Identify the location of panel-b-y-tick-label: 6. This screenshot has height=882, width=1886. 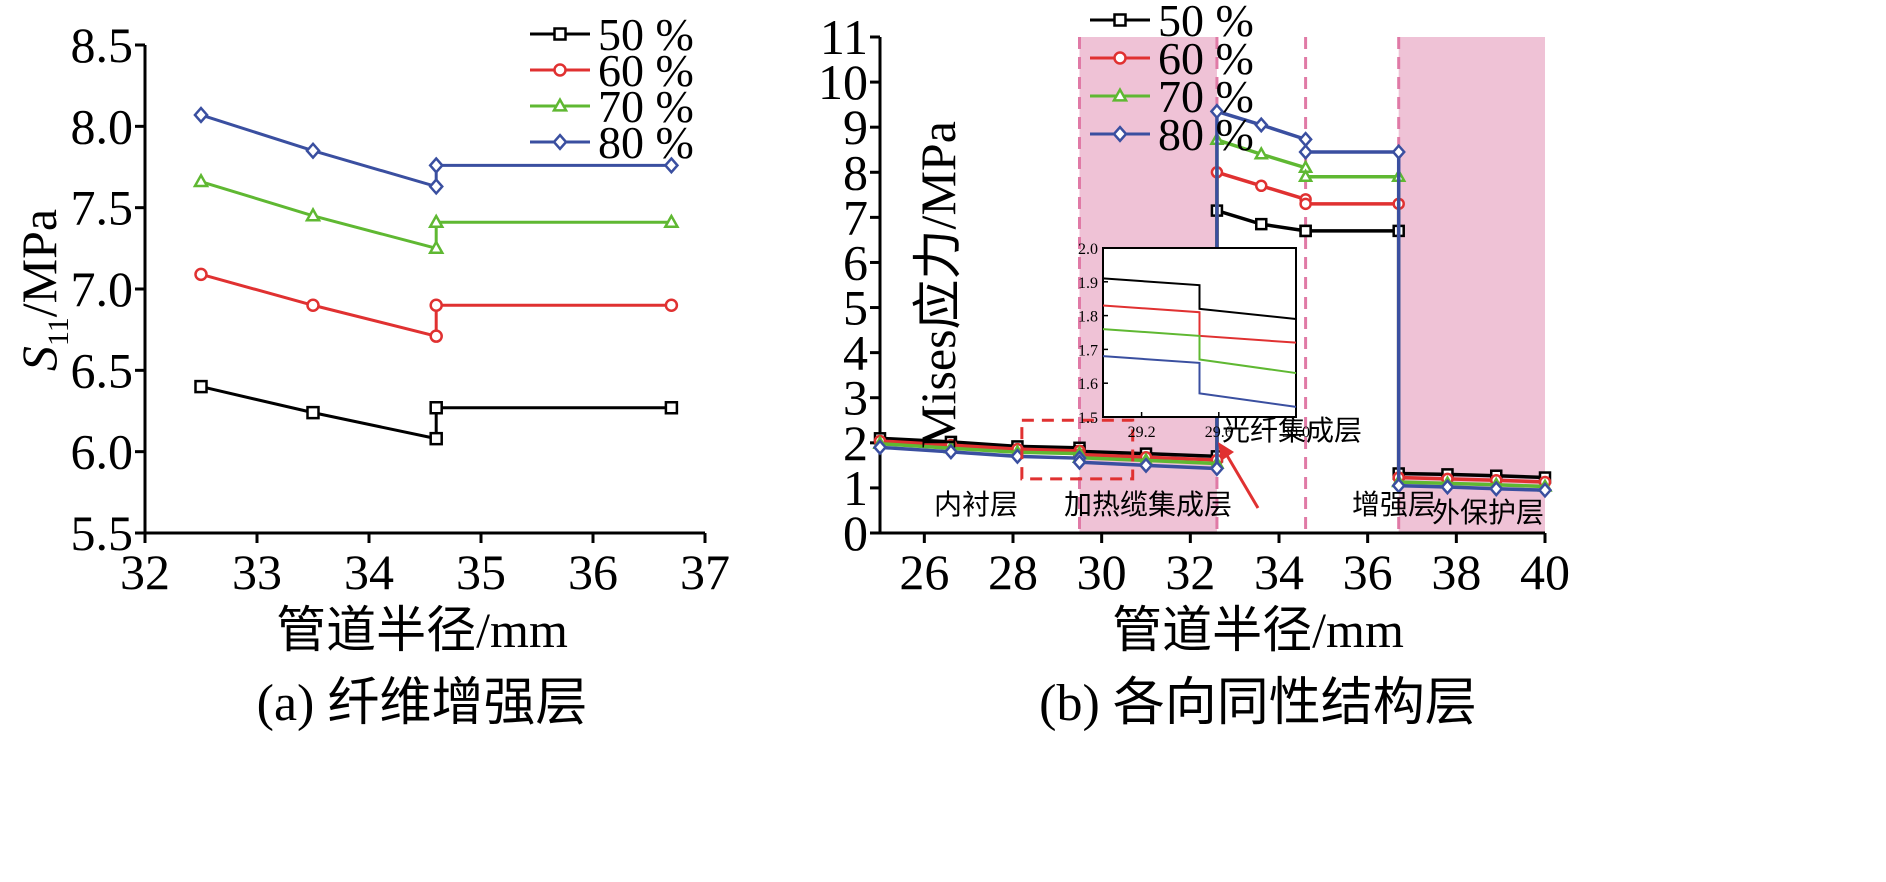
(855, 262).